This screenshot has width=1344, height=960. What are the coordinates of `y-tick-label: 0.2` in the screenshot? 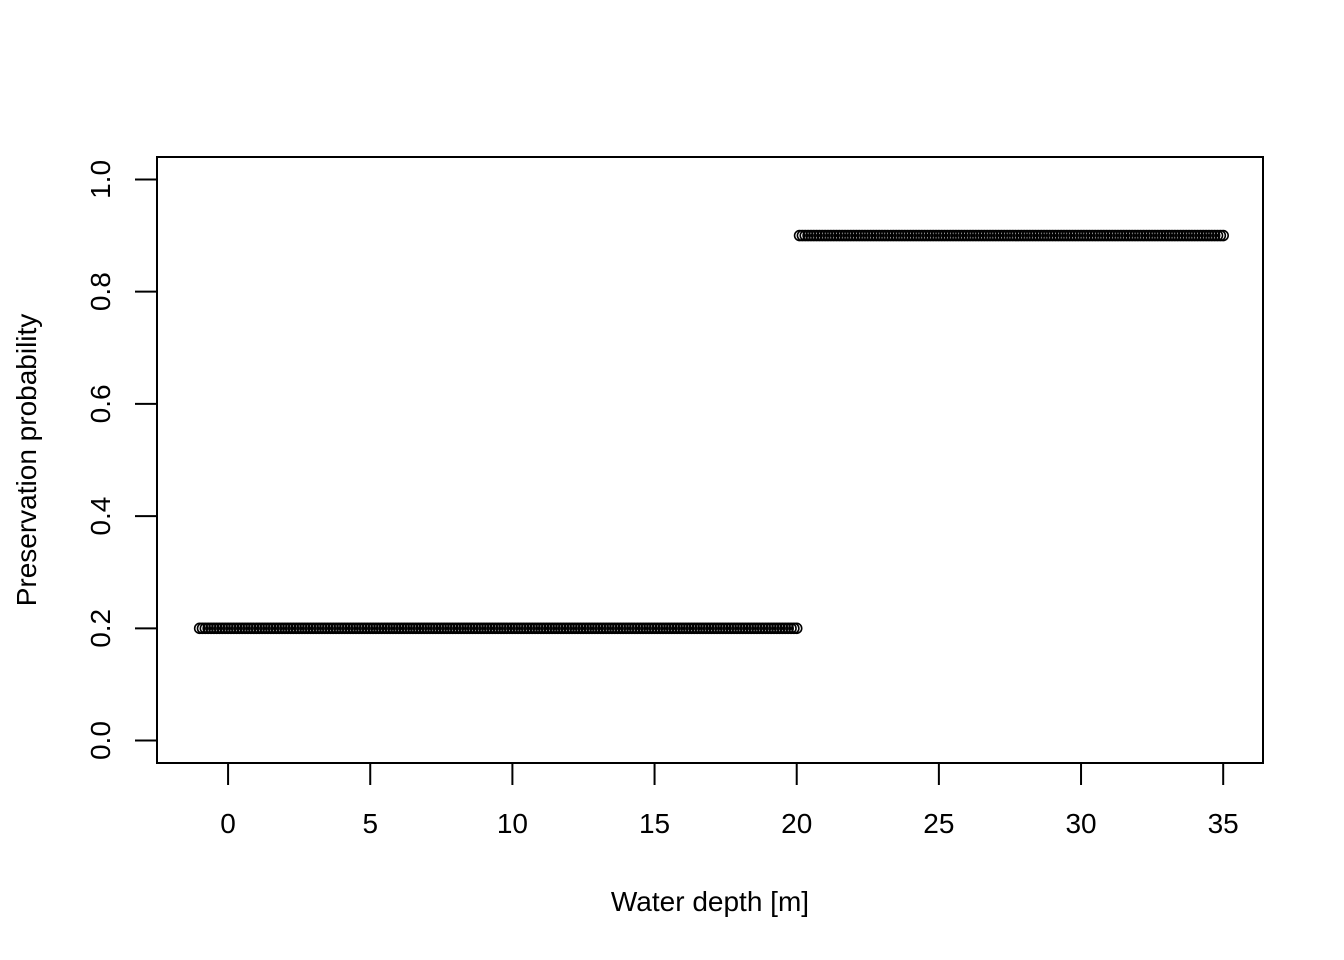 It's located at (100, 628).